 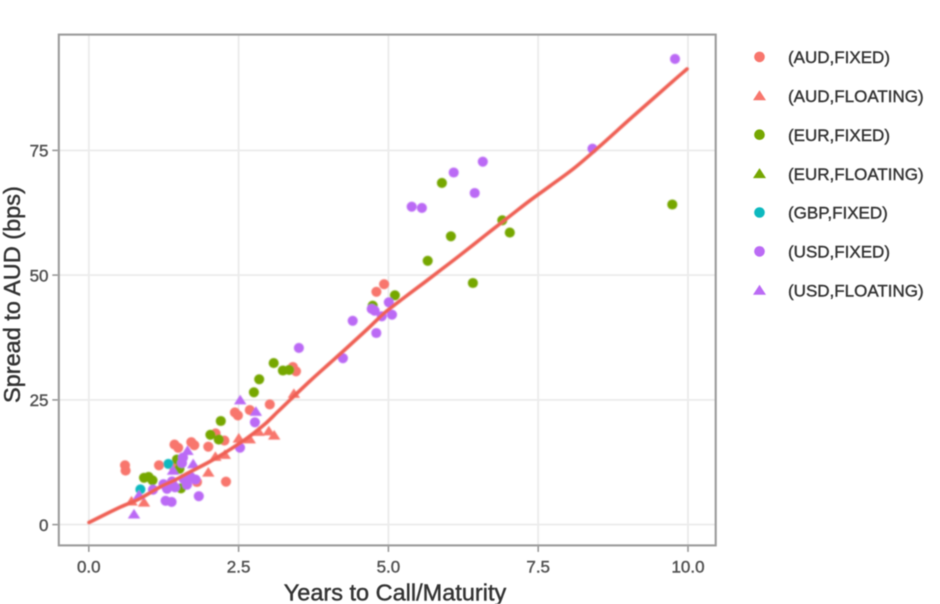 I want to click on svg-text: (AUD,FLOATING), so click(x=856, y=96).